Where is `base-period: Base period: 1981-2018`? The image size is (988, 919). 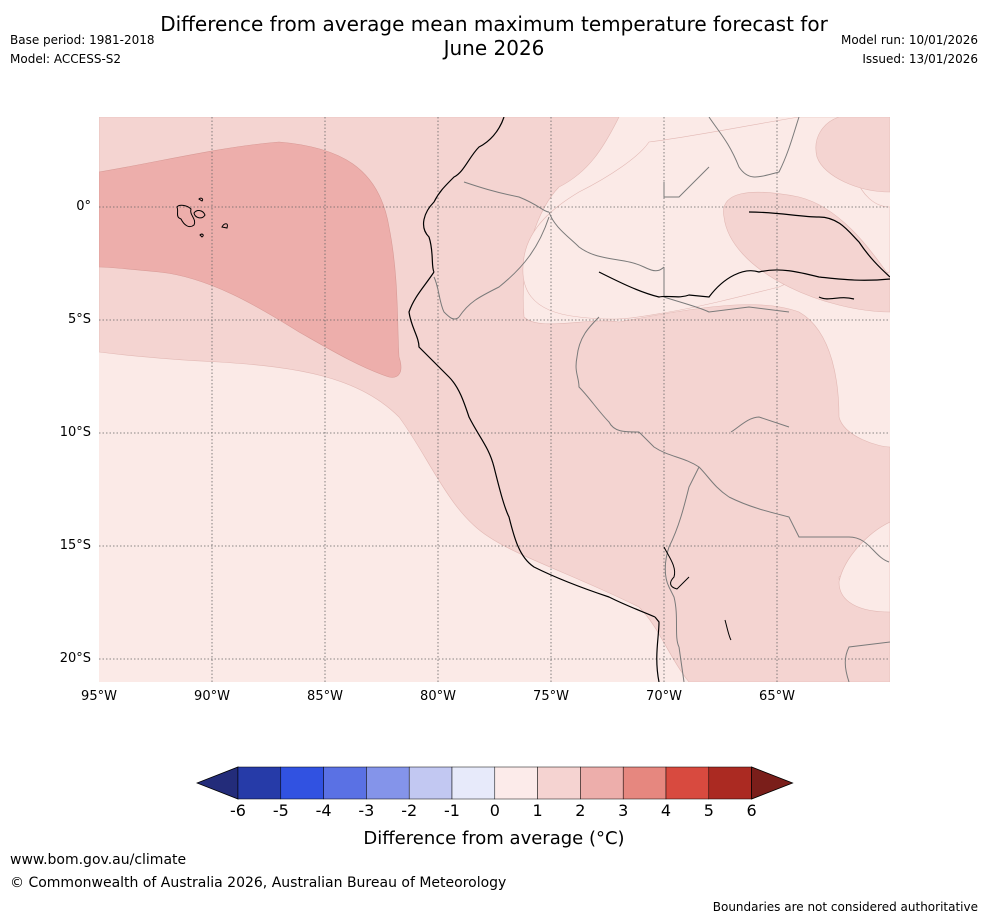
base-period: Base period: 1981-2018 is located at coordinates (82, 40).